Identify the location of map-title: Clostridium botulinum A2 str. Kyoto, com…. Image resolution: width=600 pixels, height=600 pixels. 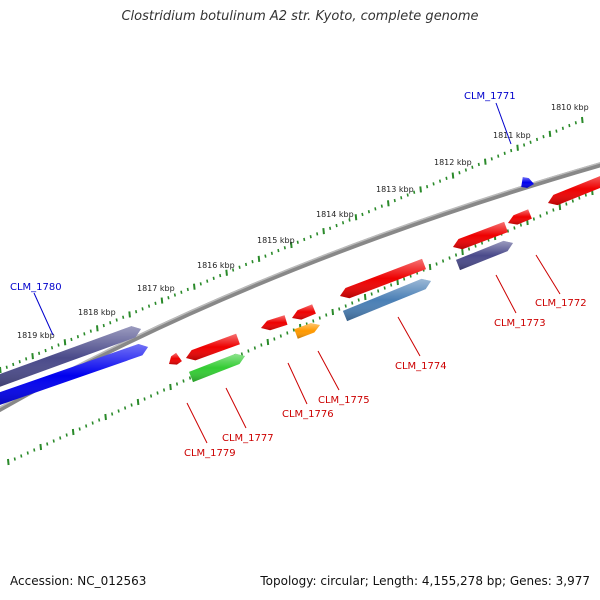
(300, 16).